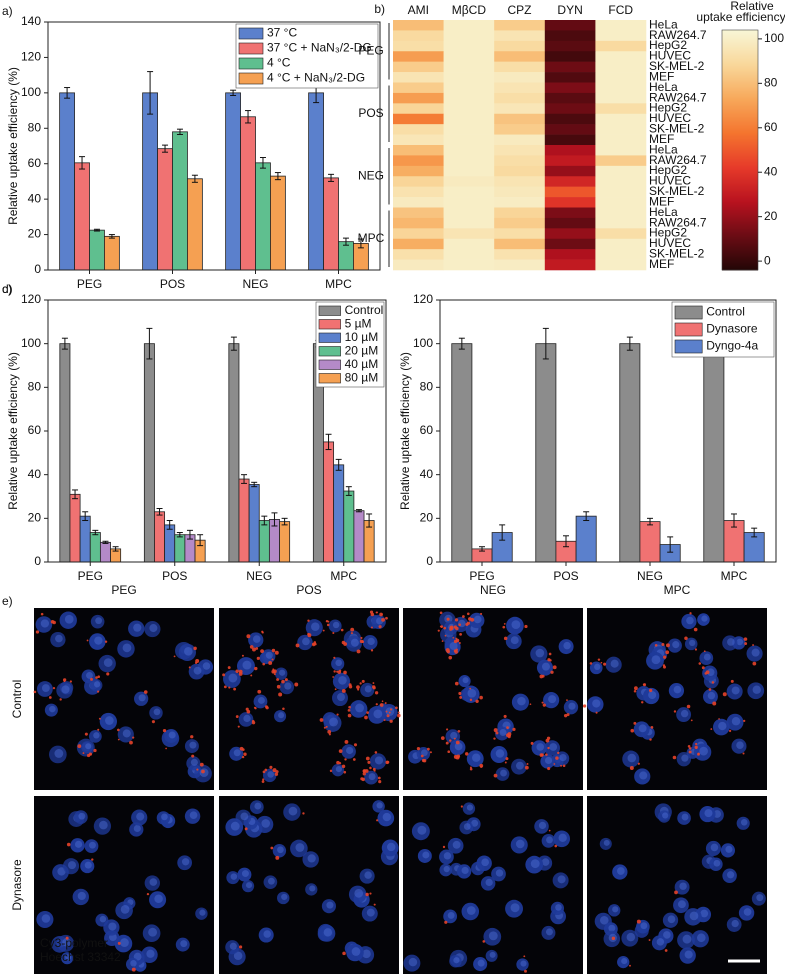 This screenshot has height=975, width=785. What do you see at coordinates (17, 885) in the screenshot?
I see `row-label: Dynasore` at bounding box center [17, 885].